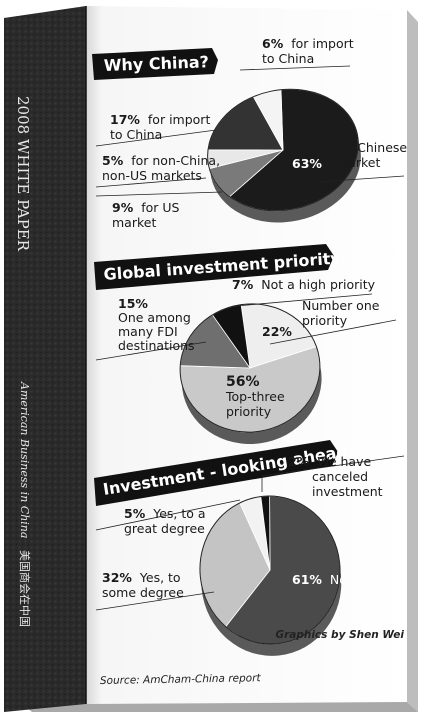  What do you see at coordinates (154, 317) in the screenshot?
I see `chart-2-label-15-line1: One among` at bounding box center [154, 317].